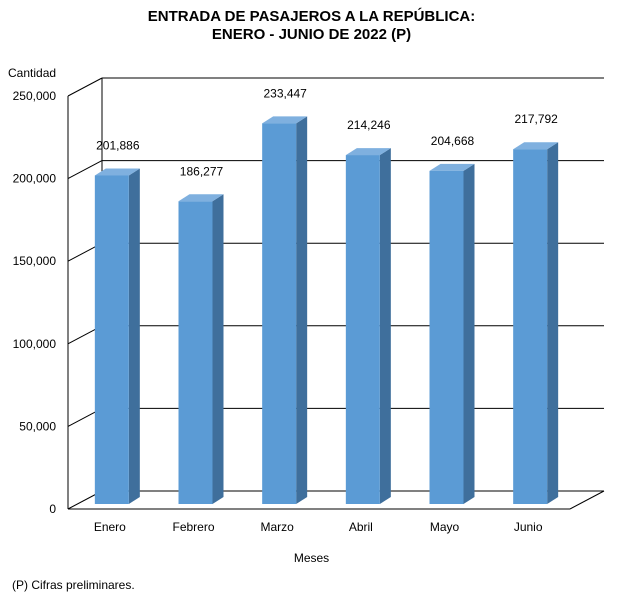 The height and width of the screenshot is (595, 623). I want to click on x-tick-label: Febrero, so click(193, 527).